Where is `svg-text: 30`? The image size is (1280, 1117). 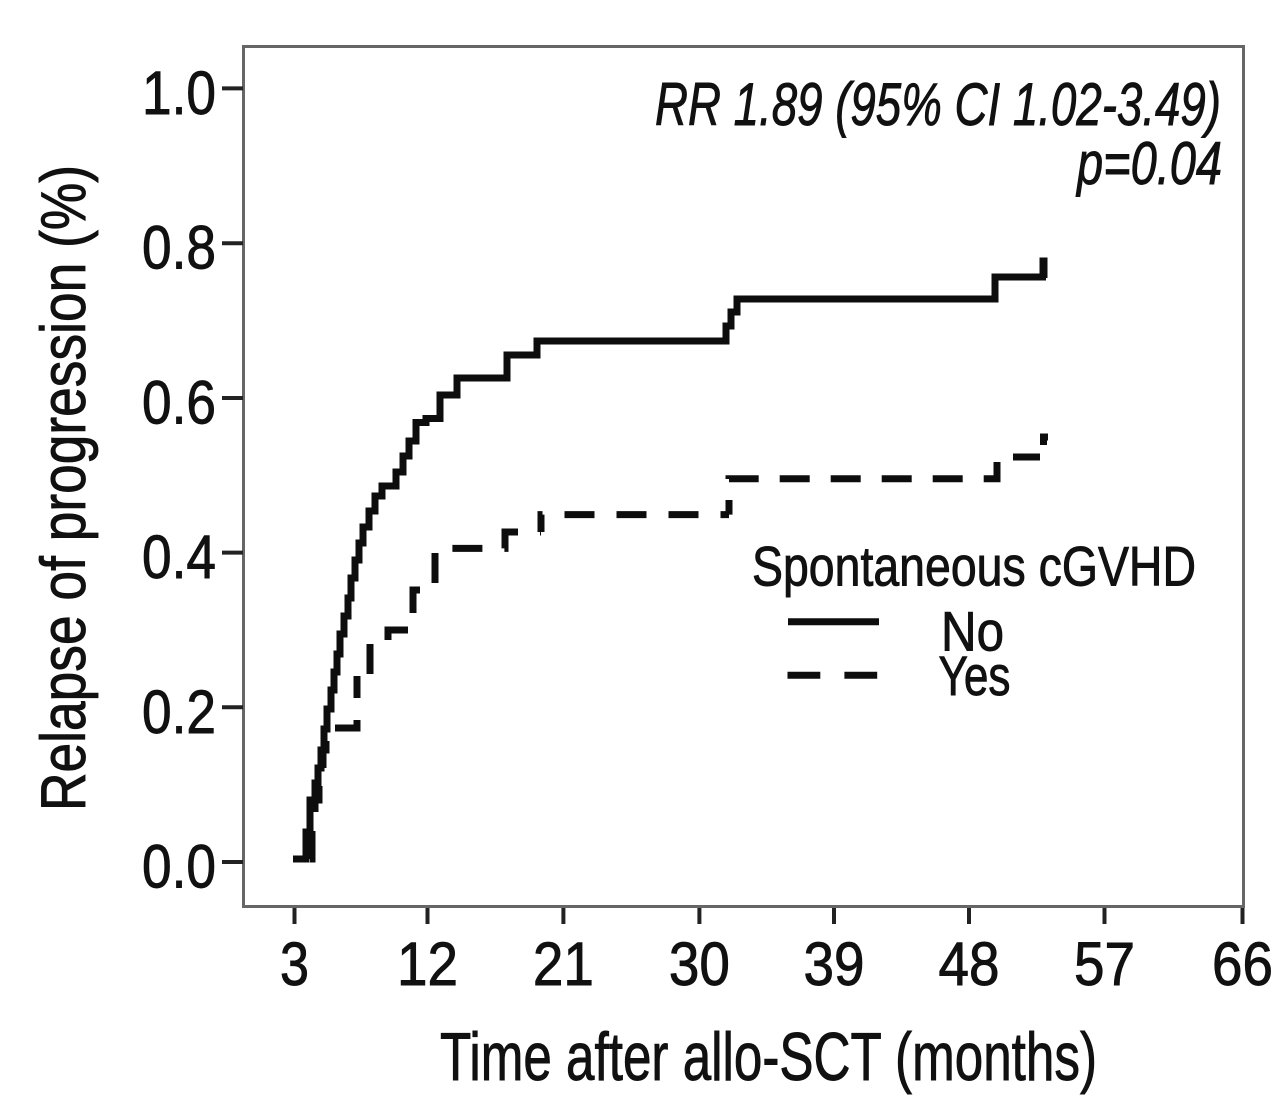
svg-text: 30 is located at coordinates (699, 964).